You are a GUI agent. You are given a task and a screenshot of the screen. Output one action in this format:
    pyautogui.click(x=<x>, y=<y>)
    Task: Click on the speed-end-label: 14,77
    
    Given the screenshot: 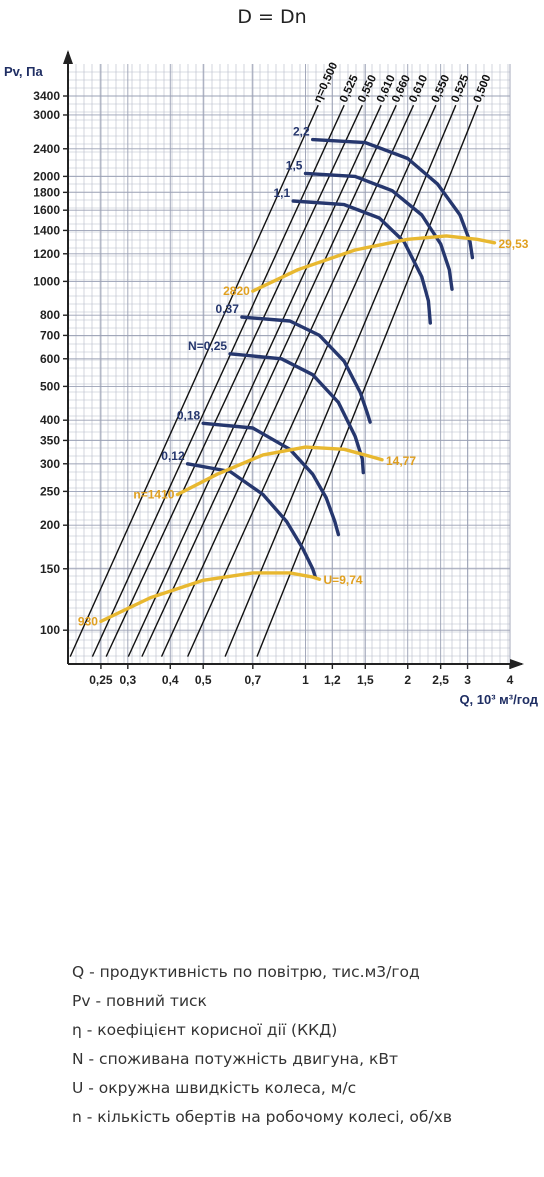 What is the action you would take?
    pyautogui.click(x=401, y=461)
    